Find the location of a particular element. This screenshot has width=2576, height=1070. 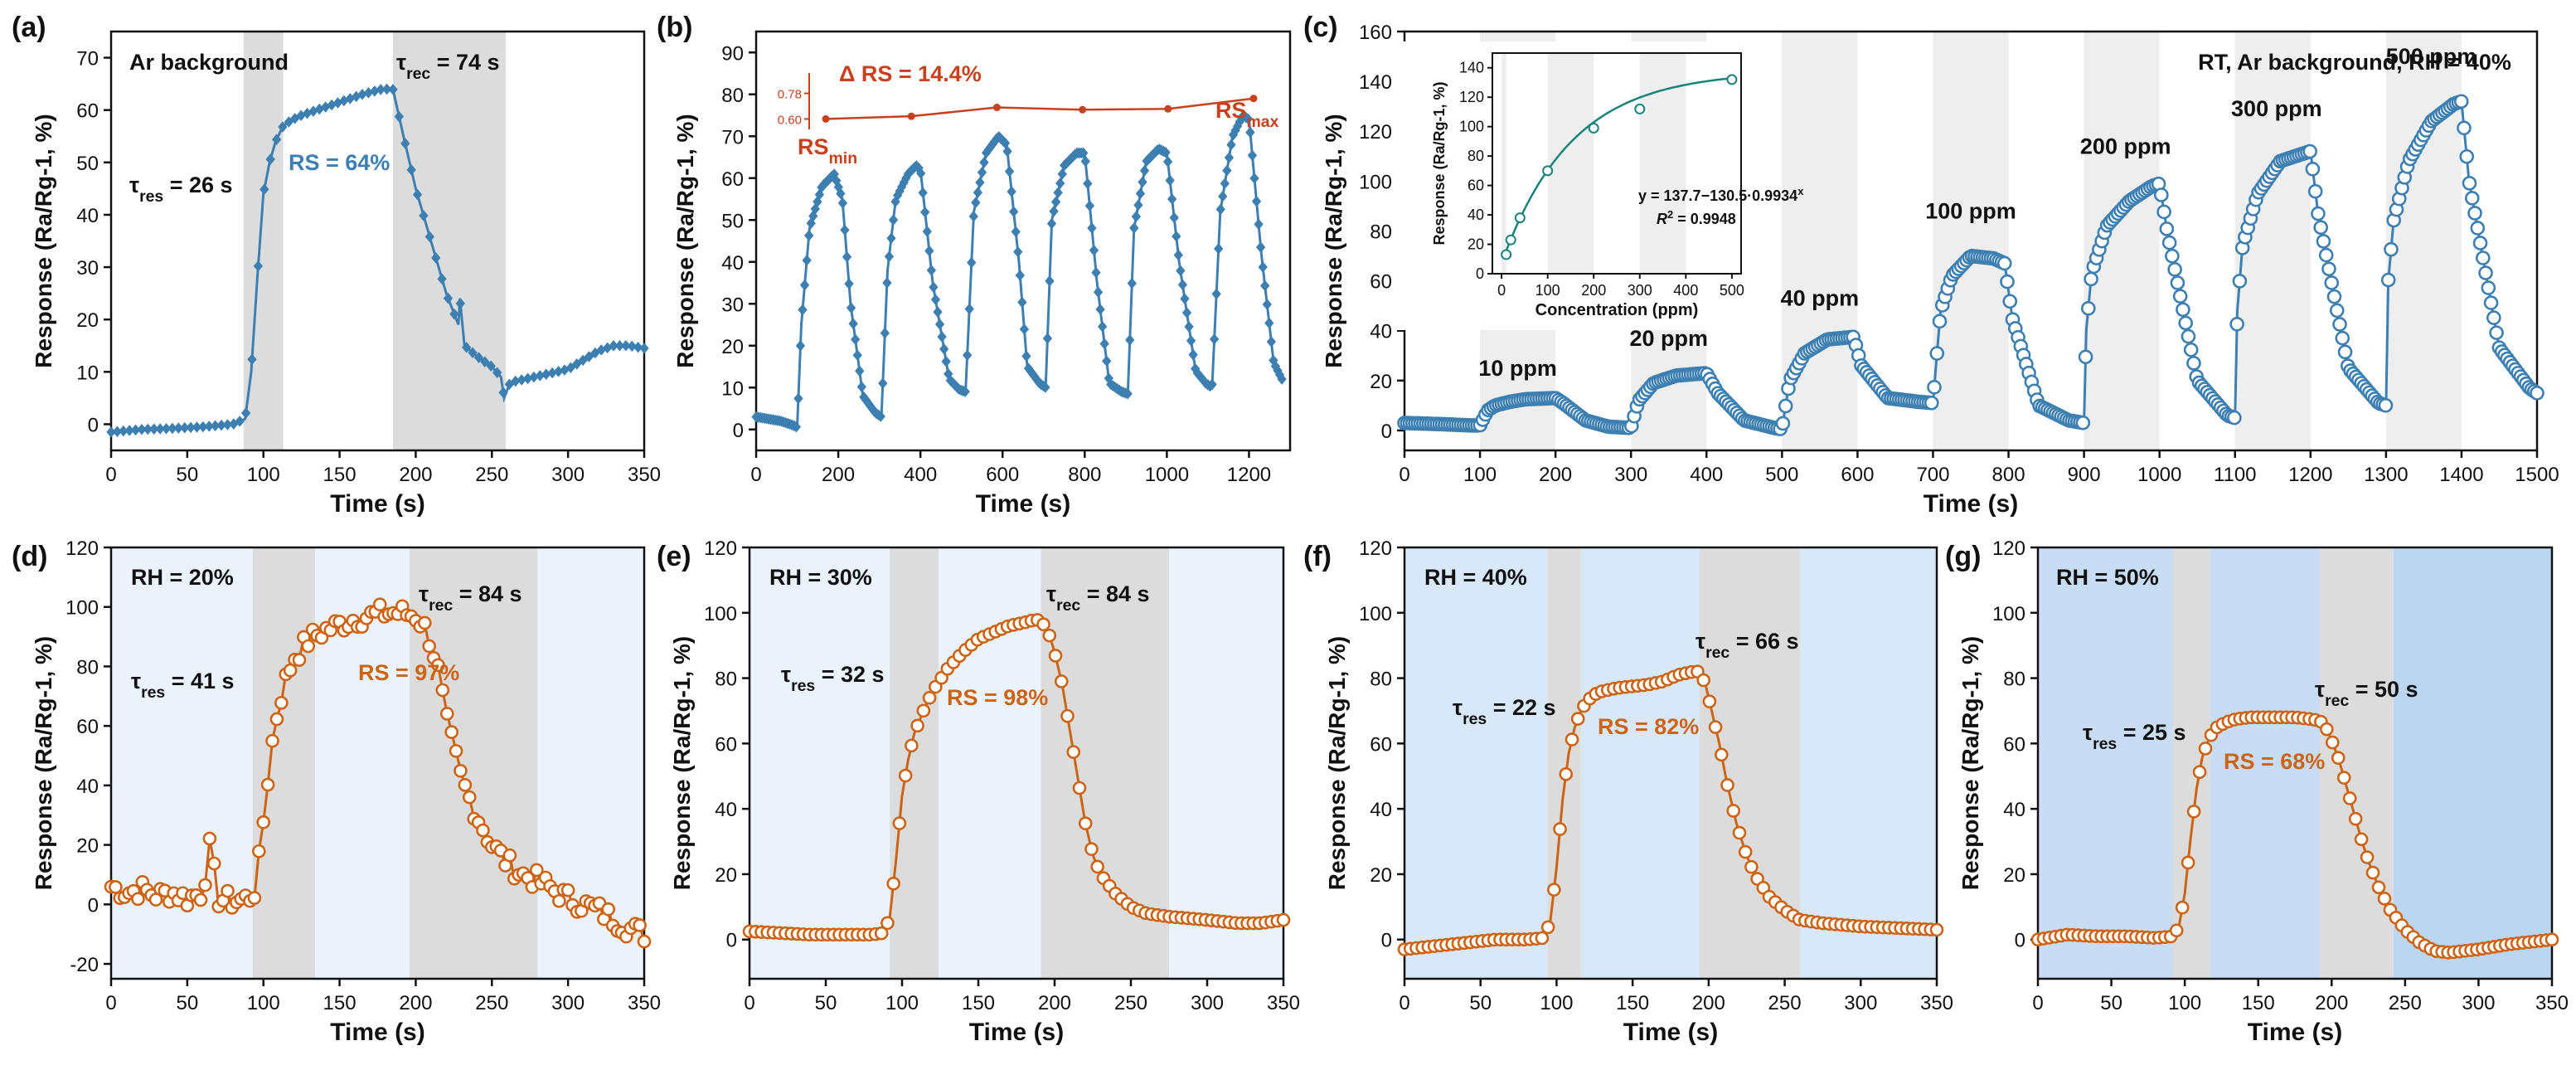

panel-c-title: RT, Ar background, RH = 40% is located at coordinates (2354, 63).